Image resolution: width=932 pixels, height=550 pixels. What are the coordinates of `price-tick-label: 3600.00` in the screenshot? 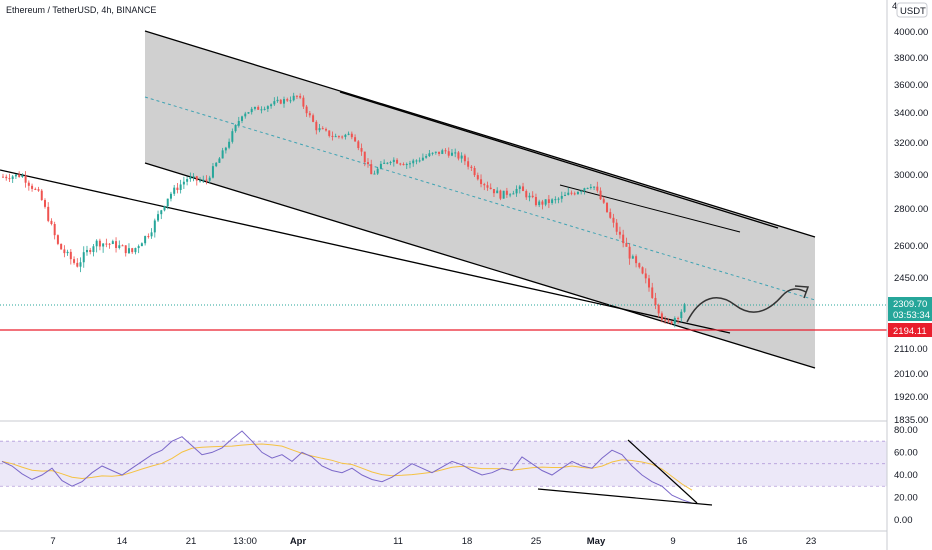 It's located at (911, 85).